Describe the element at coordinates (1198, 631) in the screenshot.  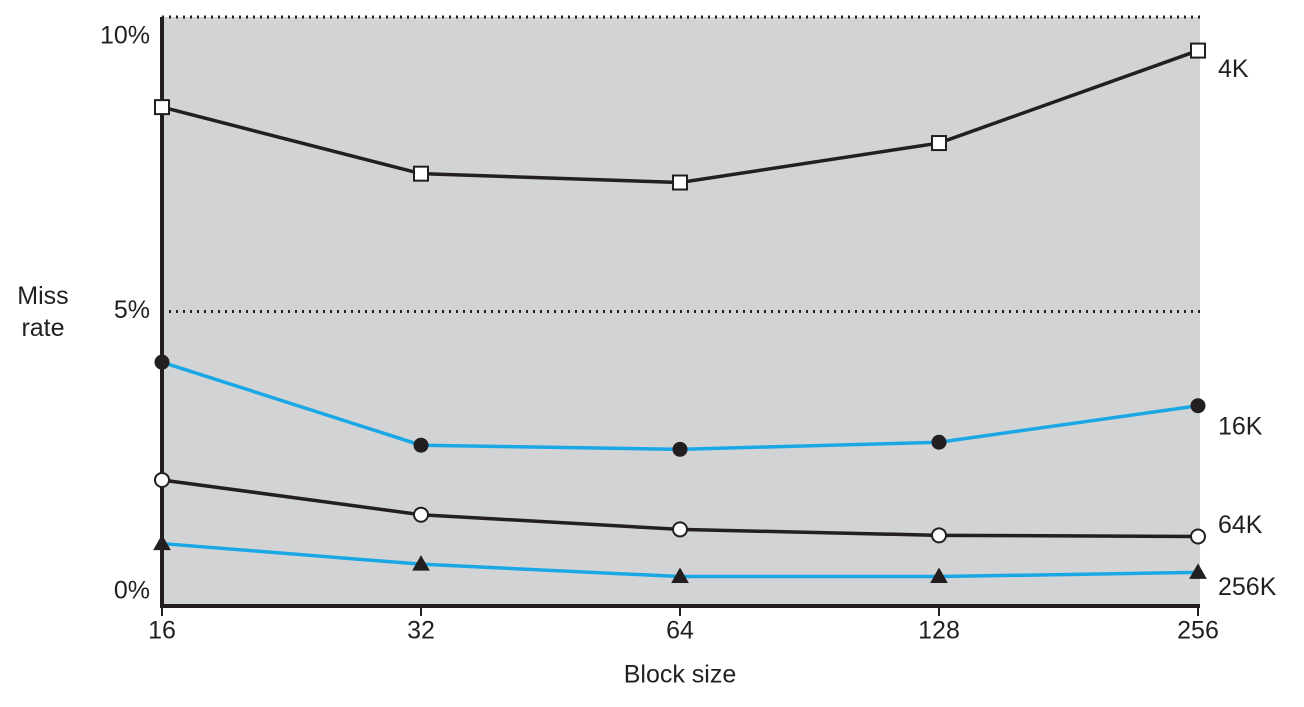
I see `x-tick-label: 256` at that location.